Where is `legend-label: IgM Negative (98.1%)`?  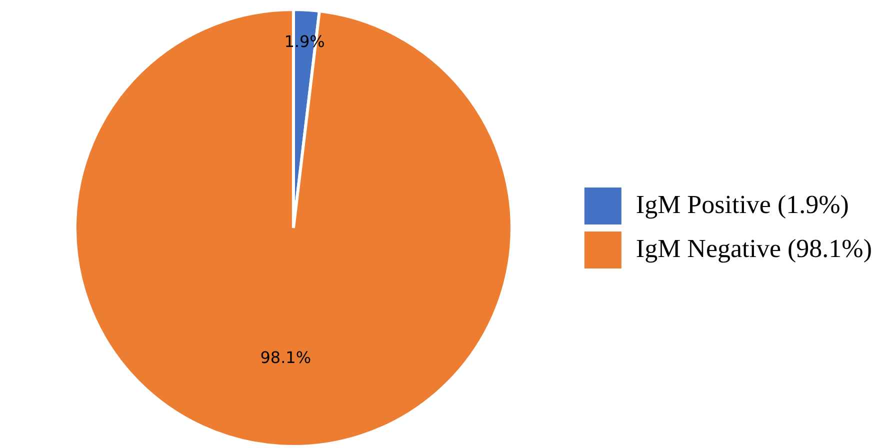
legend-label: IgM Negative (98.1%) is located at coordinates (754, 248).